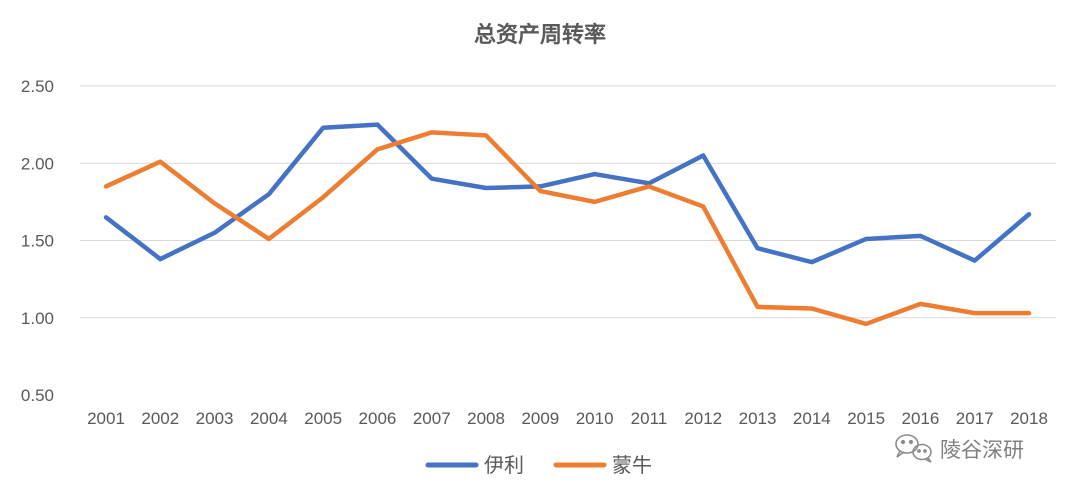 This screenshot has width=1080, height=495. Describe the element at coordinates (37, 318) in the screenshot. I see `y-tick-label: 1.00` at that location.